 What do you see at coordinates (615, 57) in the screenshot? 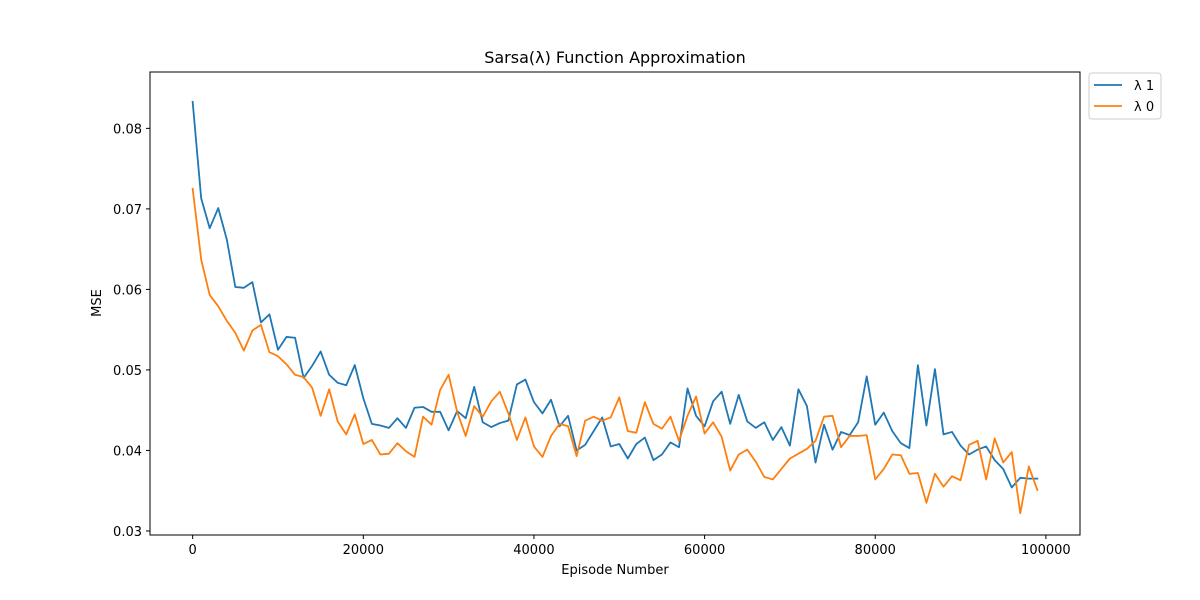
I see `chart-title: Sarsa(λ) Function Approximation` at bounding box center [615, 57].